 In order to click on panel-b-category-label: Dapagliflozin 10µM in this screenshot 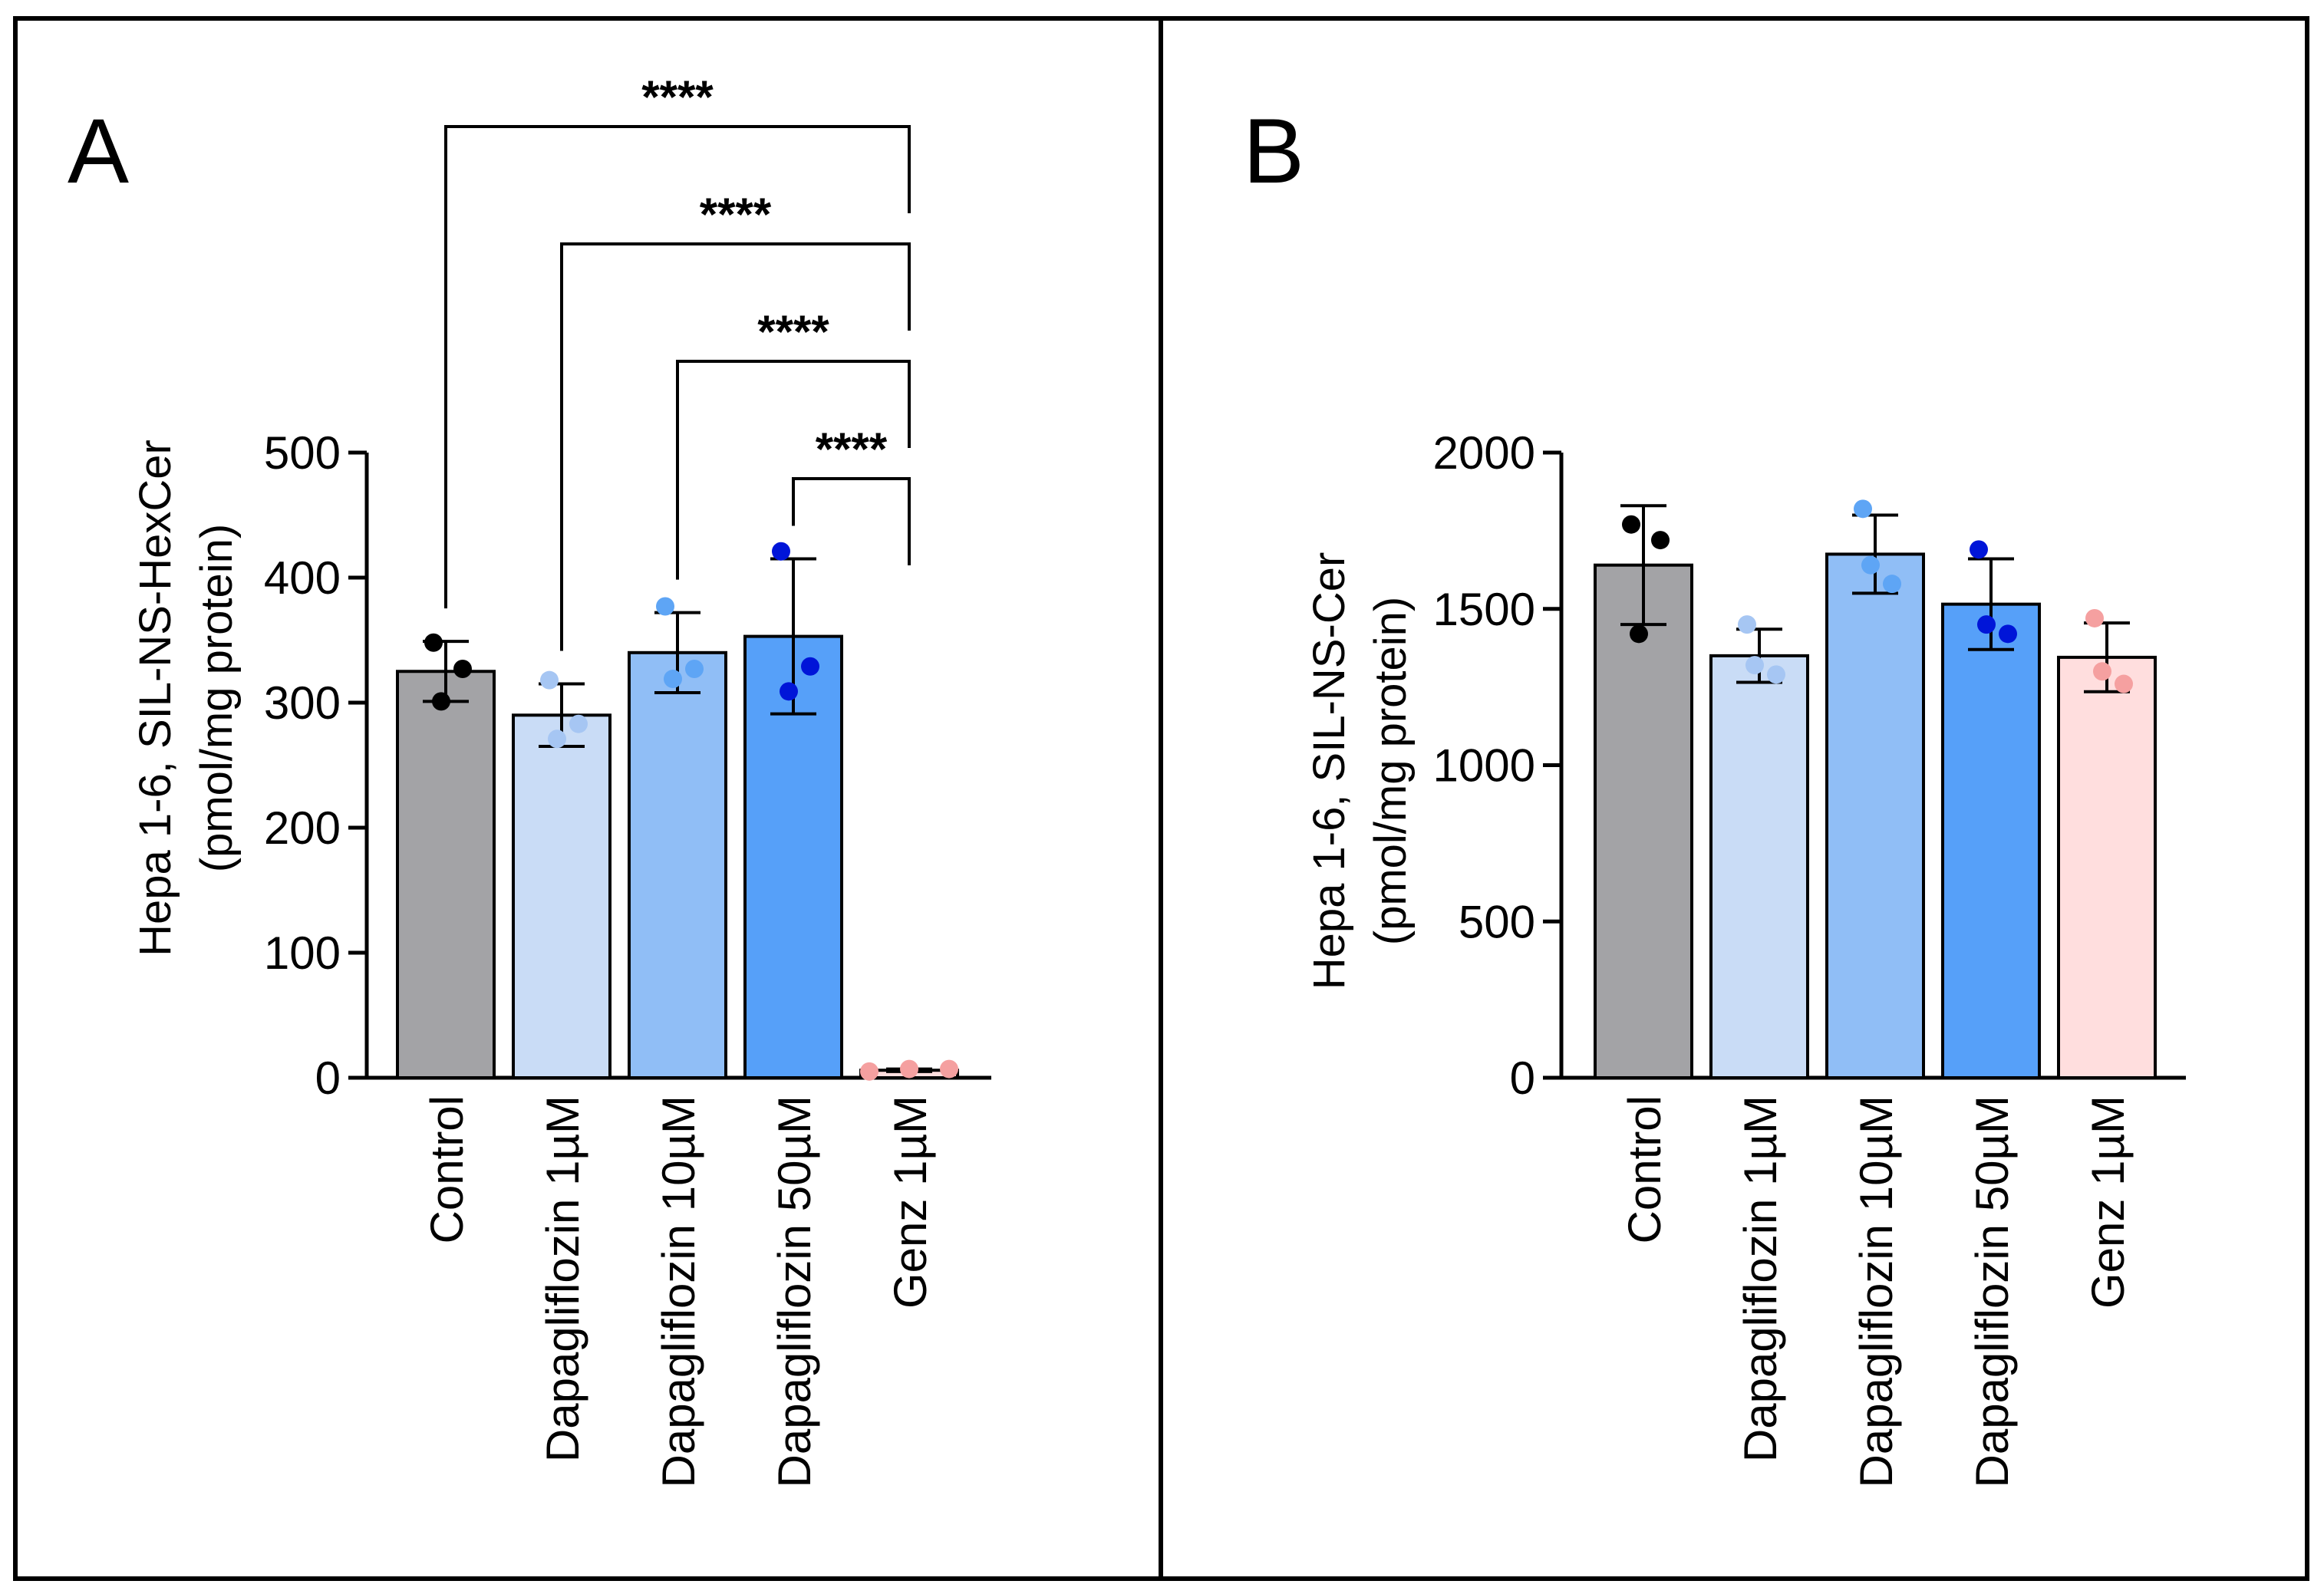, I will do `click(1877, 1291)`.